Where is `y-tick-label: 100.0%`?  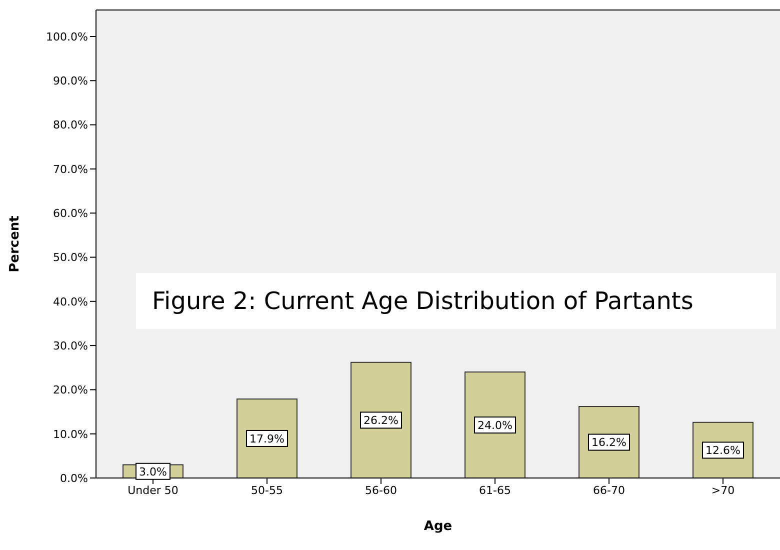 y-tick-label: 100.0% is located at coordinates (67, 37).